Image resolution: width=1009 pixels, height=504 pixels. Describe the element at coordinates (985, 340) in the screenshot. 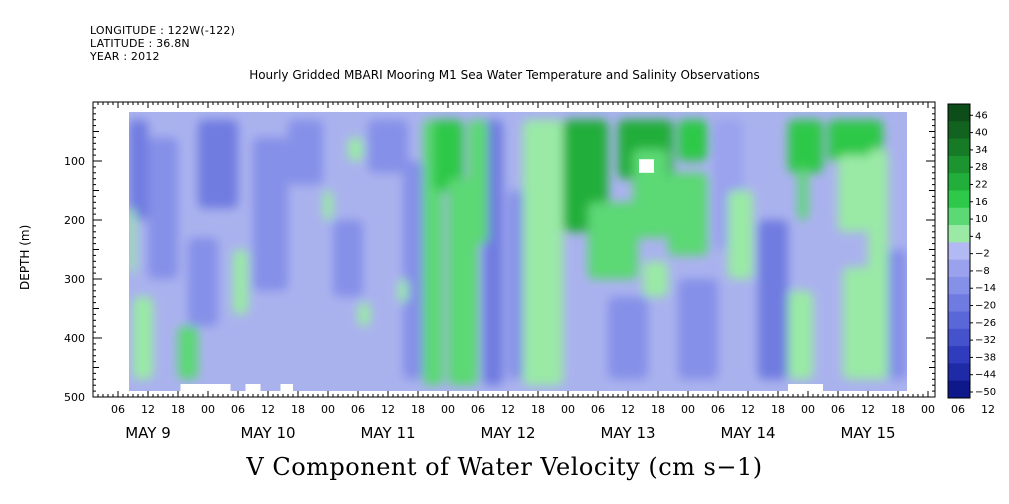

I see `colorbar-label: −32` at that location.